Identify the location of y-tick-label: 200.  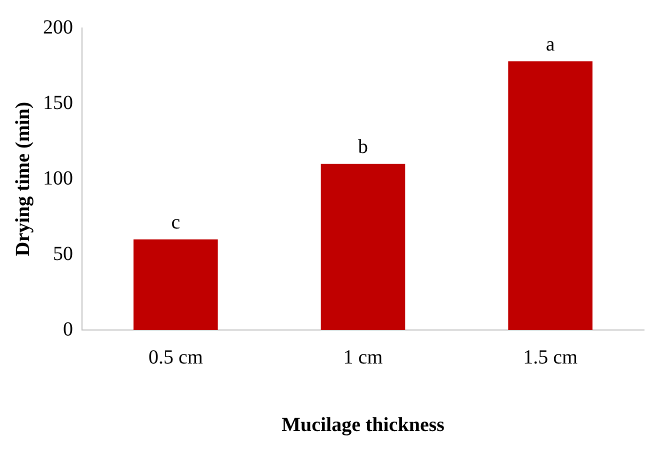
(58, 27).